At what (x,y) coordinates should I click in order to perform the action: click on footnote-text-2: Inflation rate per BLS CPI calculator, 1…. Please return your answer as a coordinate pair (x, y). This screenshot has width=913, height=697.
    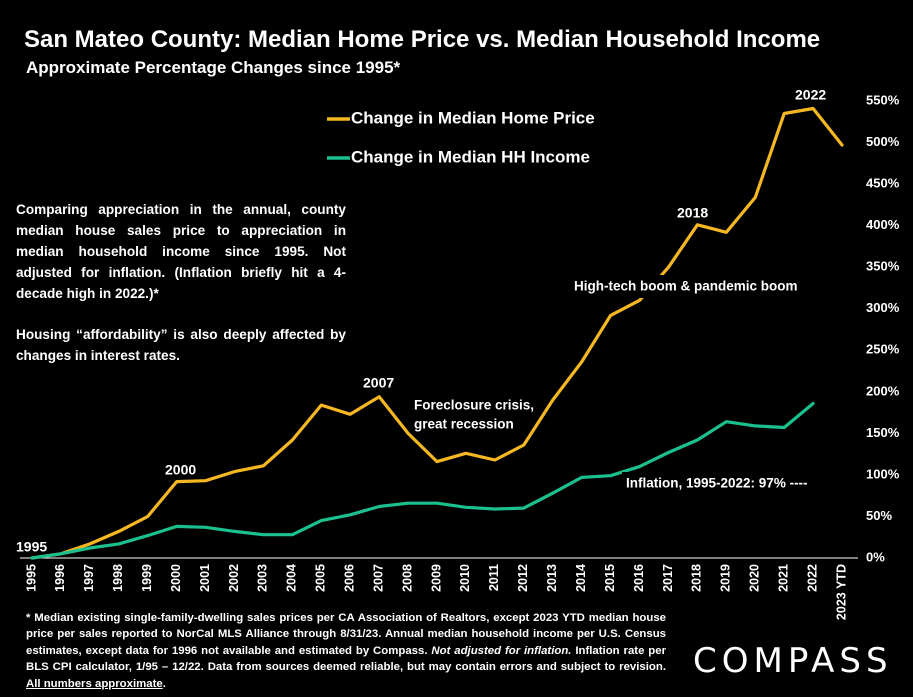
    Looking at the image, I should click on (346, 659).